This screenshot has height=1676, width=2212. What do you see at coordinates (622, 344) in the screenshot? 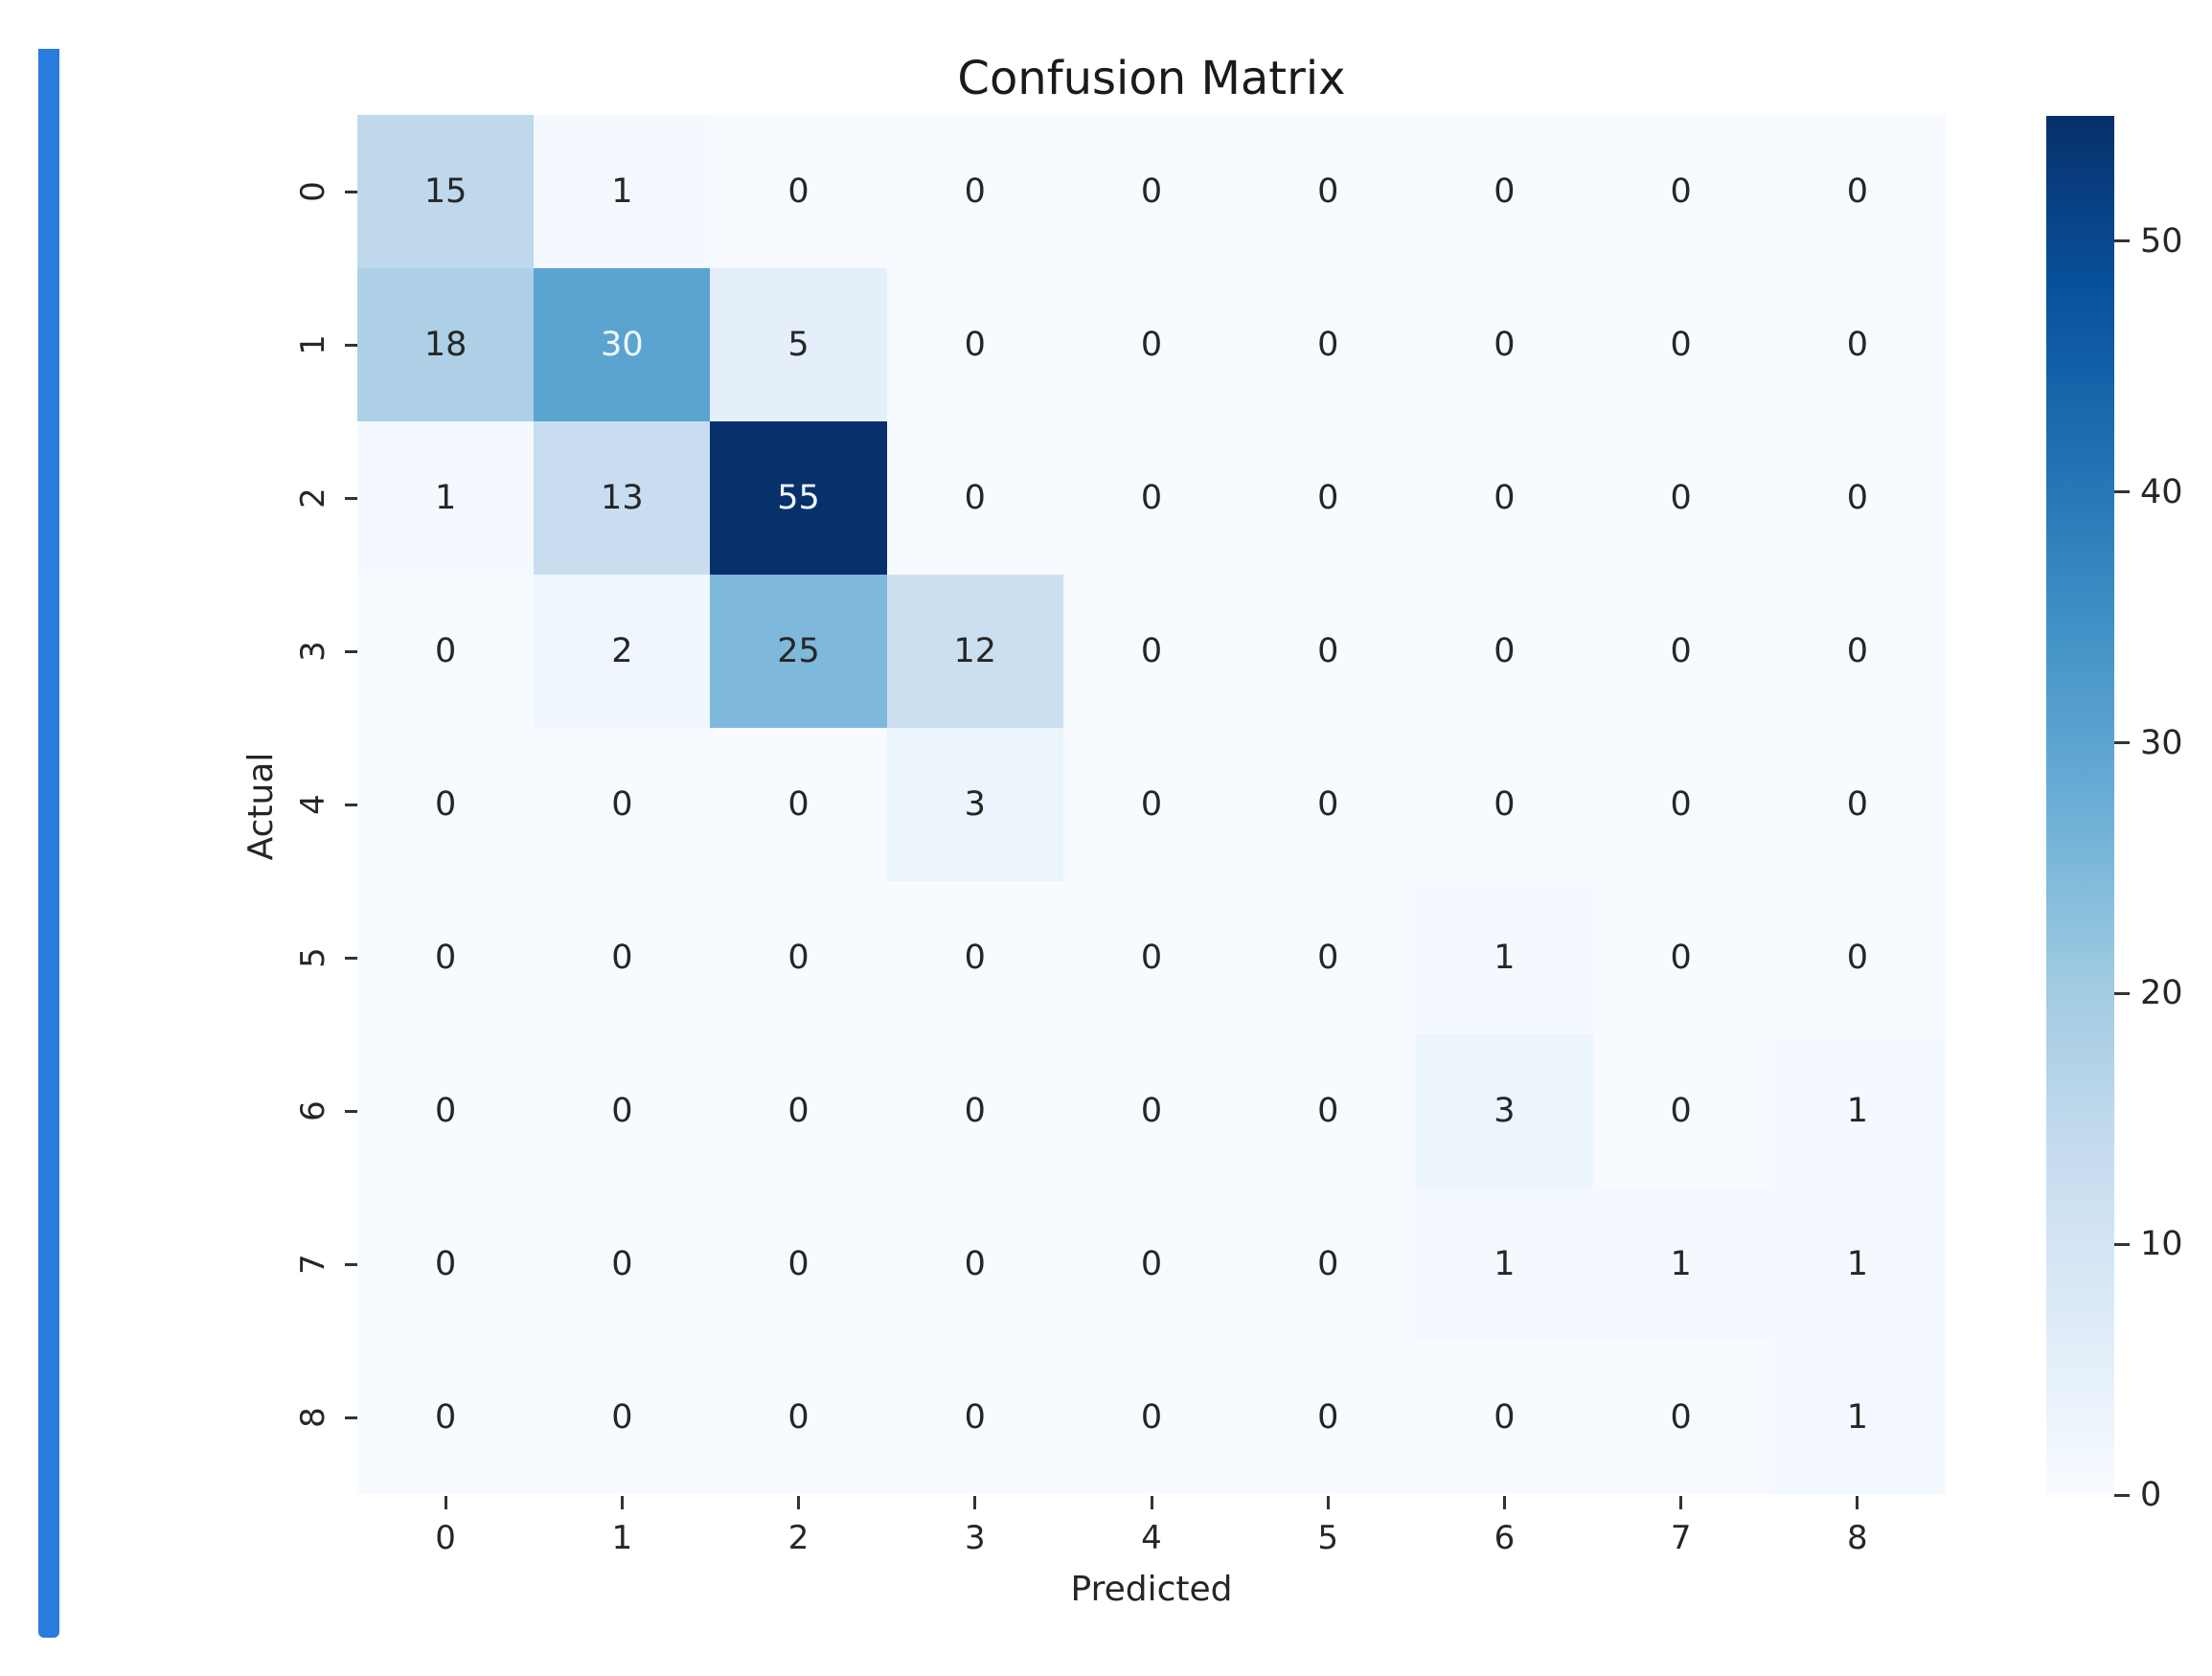
I see `heatmap-cell: 30` at bounding box center [622, 344].